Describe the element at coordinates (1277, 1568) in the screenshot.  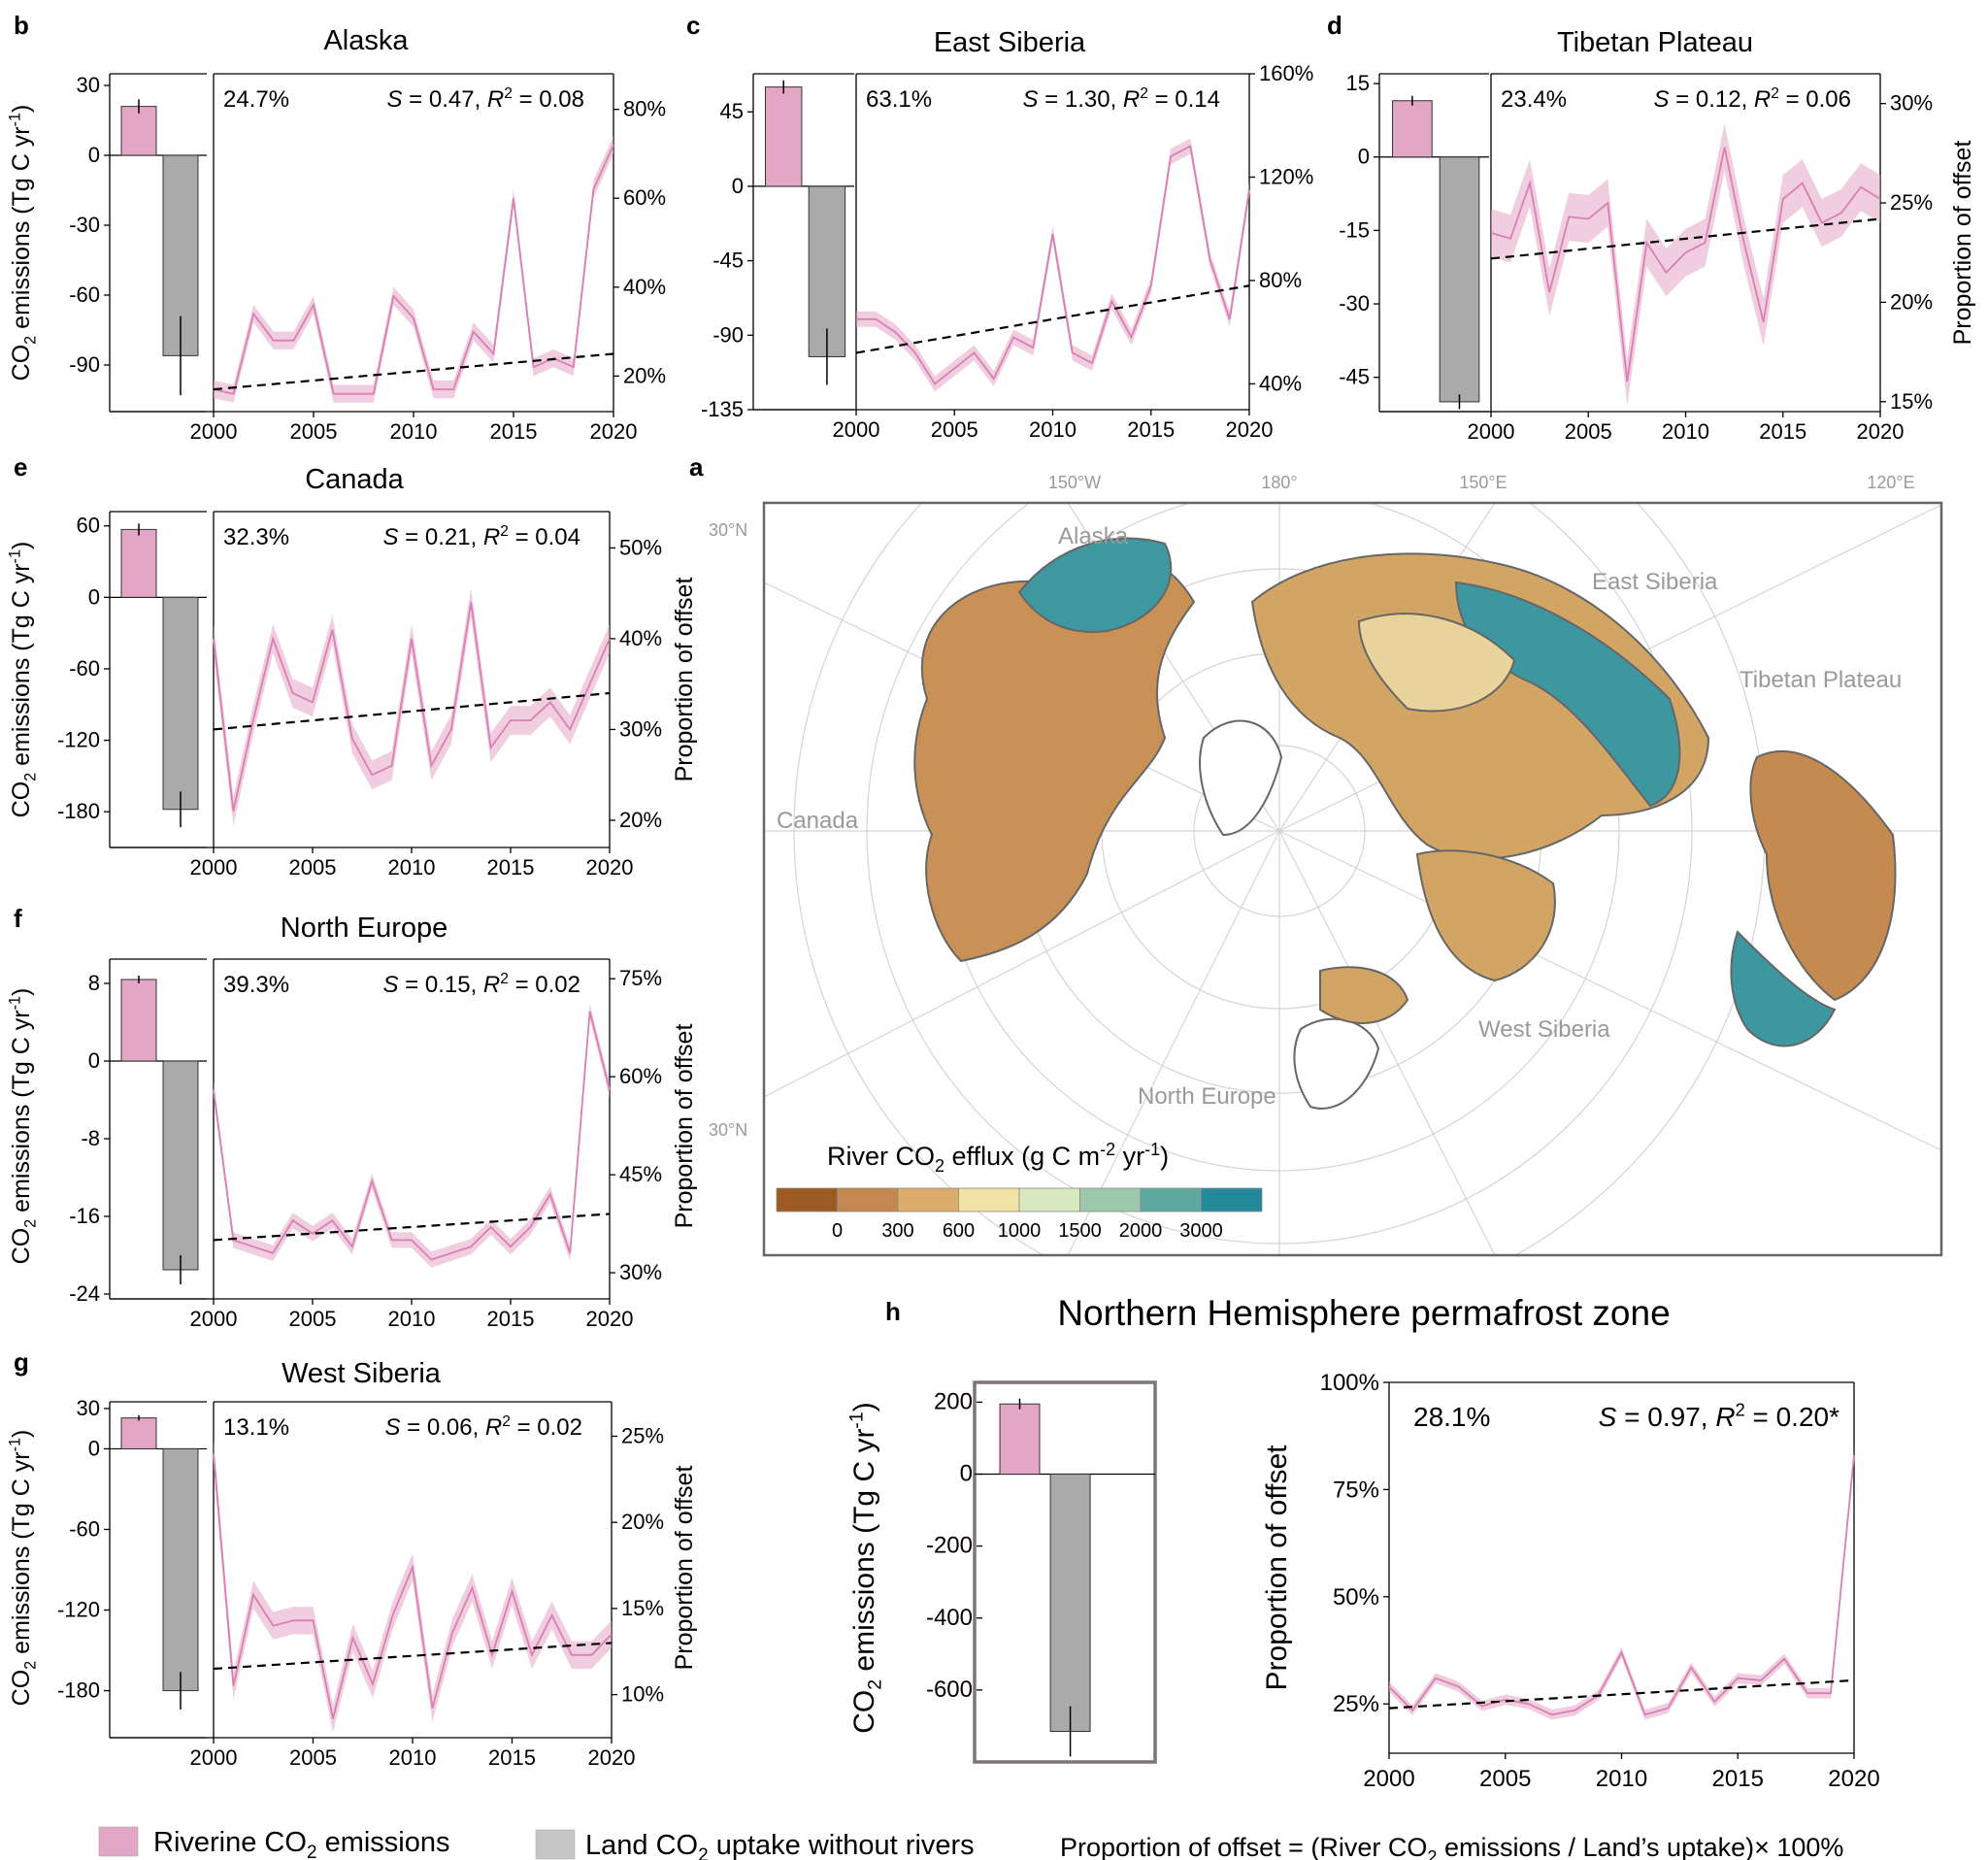
I see `line-ylabel-h: Proportion of offset` at that location.